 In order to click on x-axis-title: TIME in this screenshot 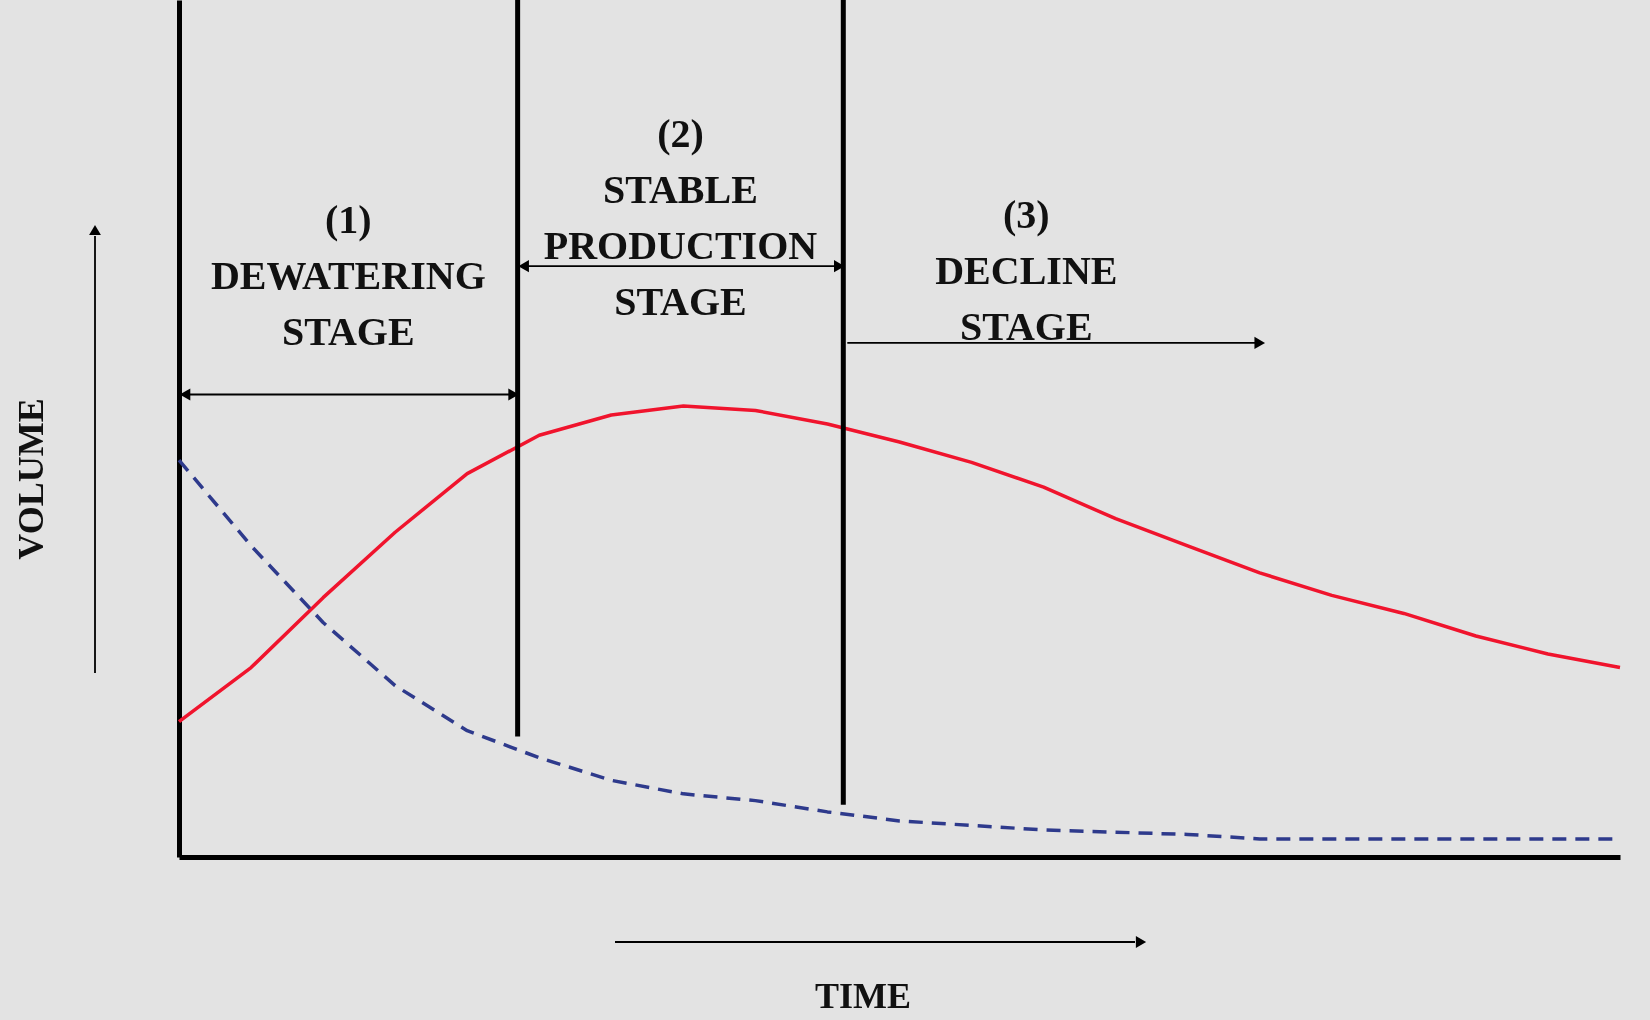, I will do `click(863, 996)`.